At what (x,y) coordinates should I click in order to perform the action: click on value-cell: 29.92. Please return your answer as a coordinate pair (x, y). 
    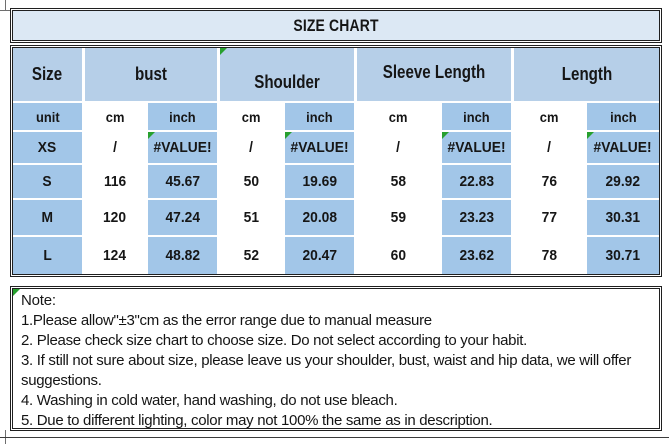
    Looking at the image, I should click on (623, 181).